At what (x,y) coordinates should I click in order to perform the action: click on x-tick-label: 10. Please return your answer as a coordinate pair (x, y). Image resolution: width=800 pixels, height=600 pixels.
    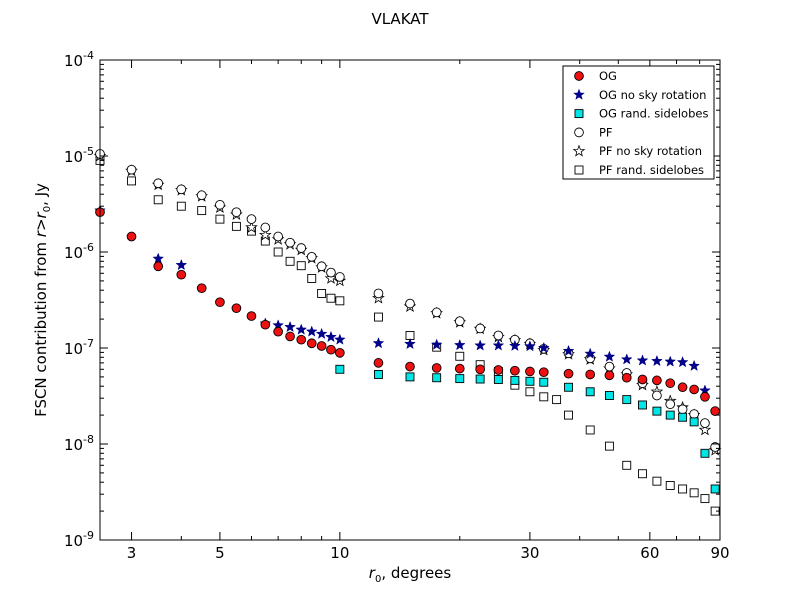
    Looking at the image, I should click on (339, 553).